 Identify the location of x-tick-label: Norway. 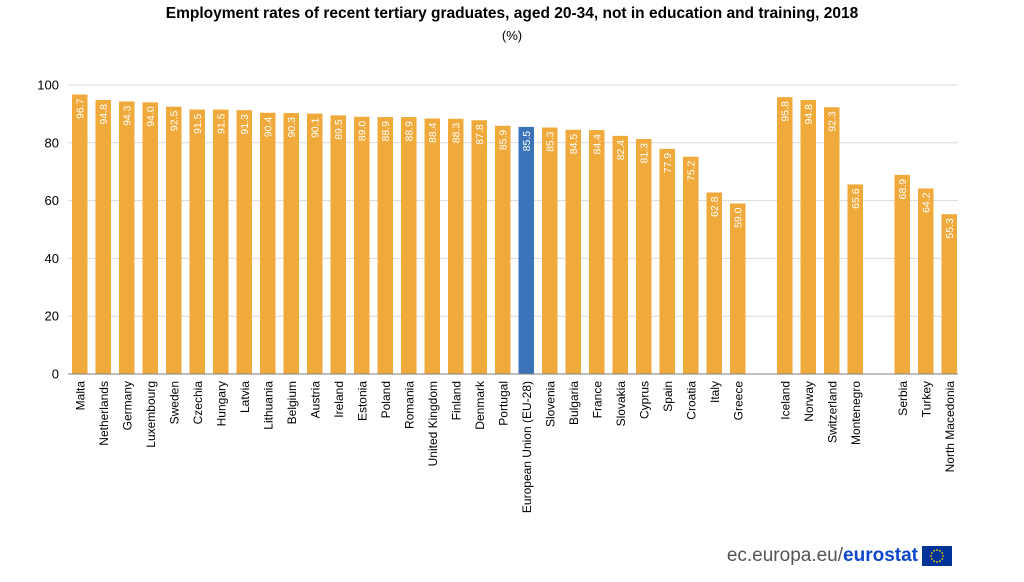
(809, 401).